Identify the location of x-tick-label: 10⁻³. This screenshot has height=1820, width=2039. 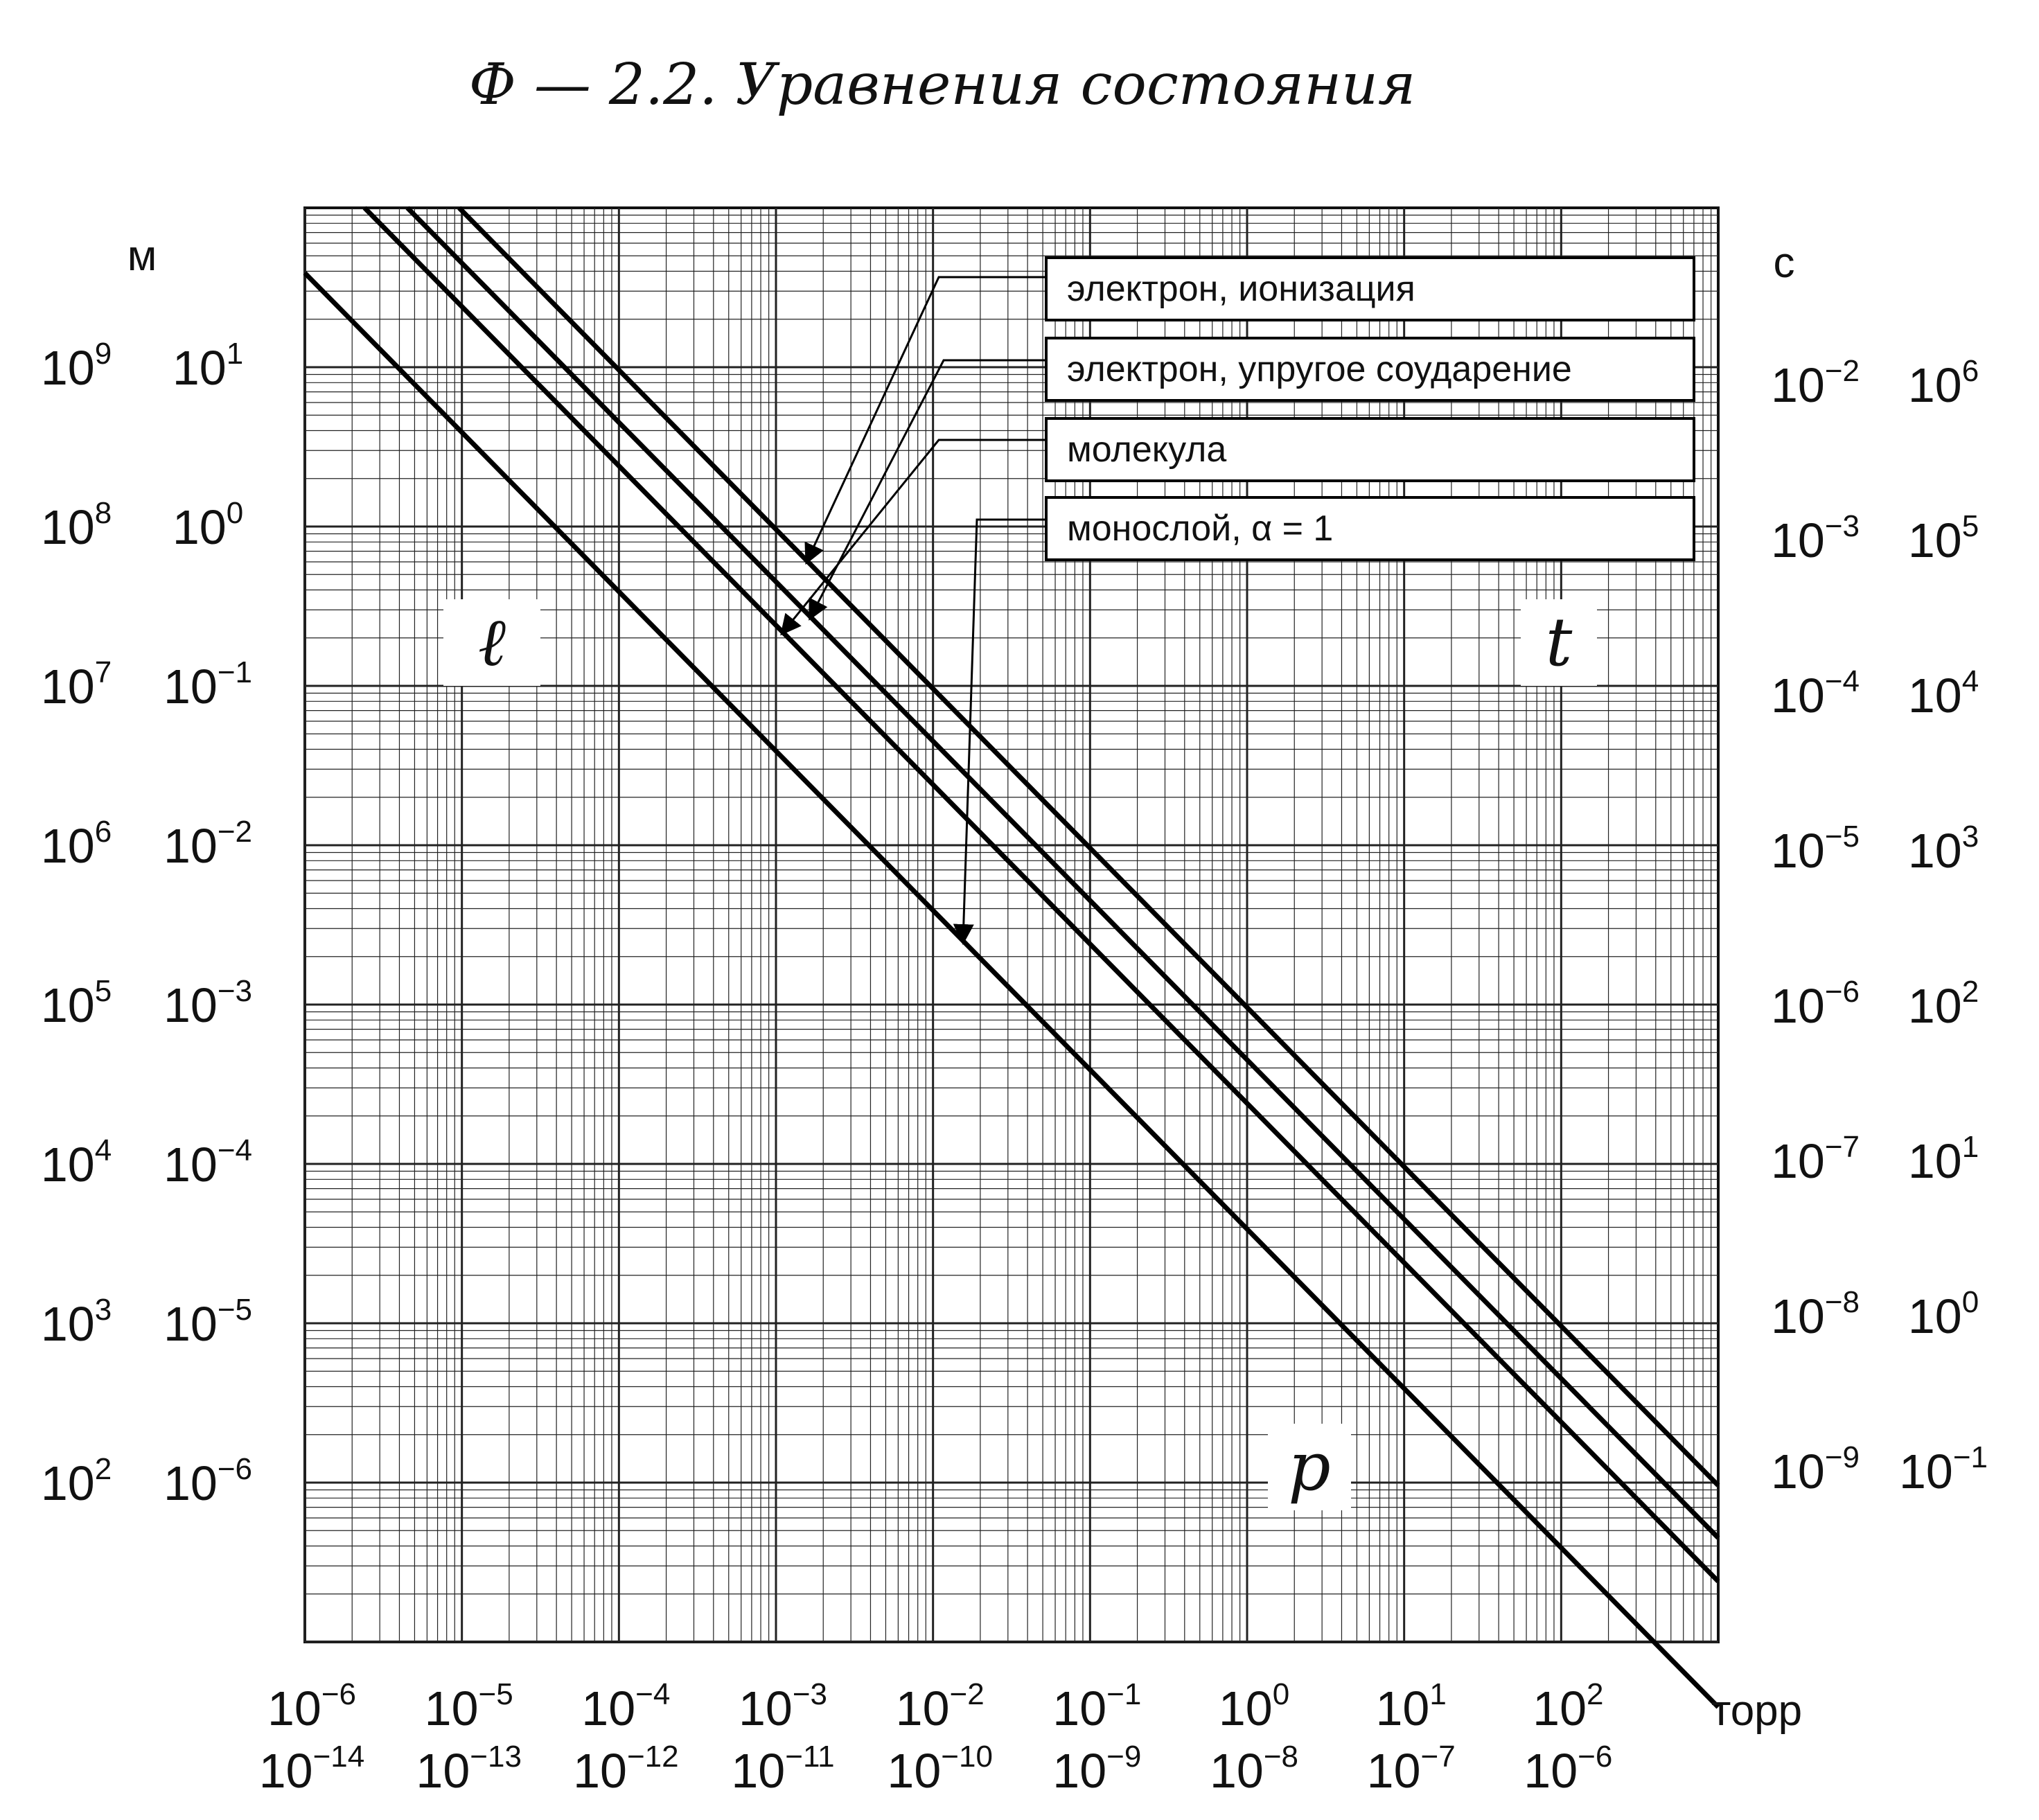
(783, 1706).